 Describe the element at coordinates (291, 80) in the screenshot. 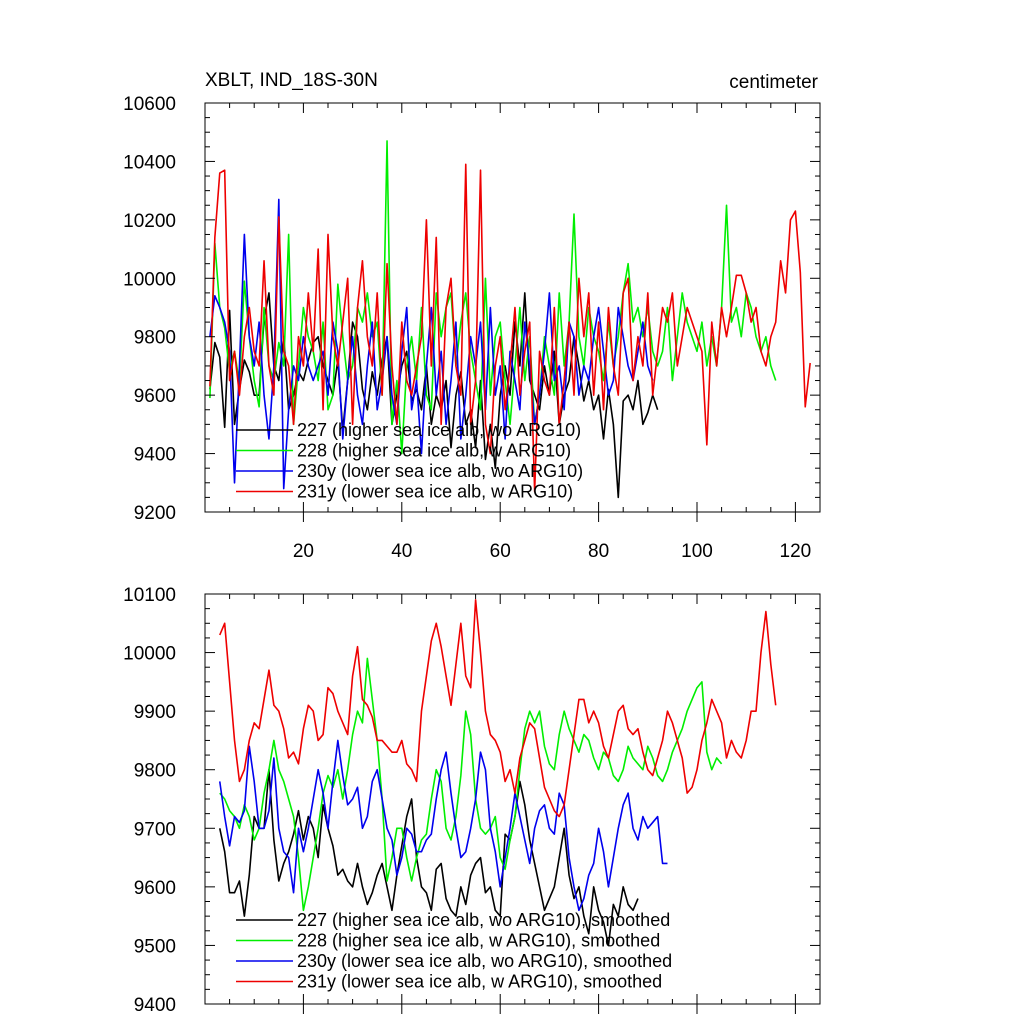

I see `chart-title: XBLT, IND_18S-30N` at that location.